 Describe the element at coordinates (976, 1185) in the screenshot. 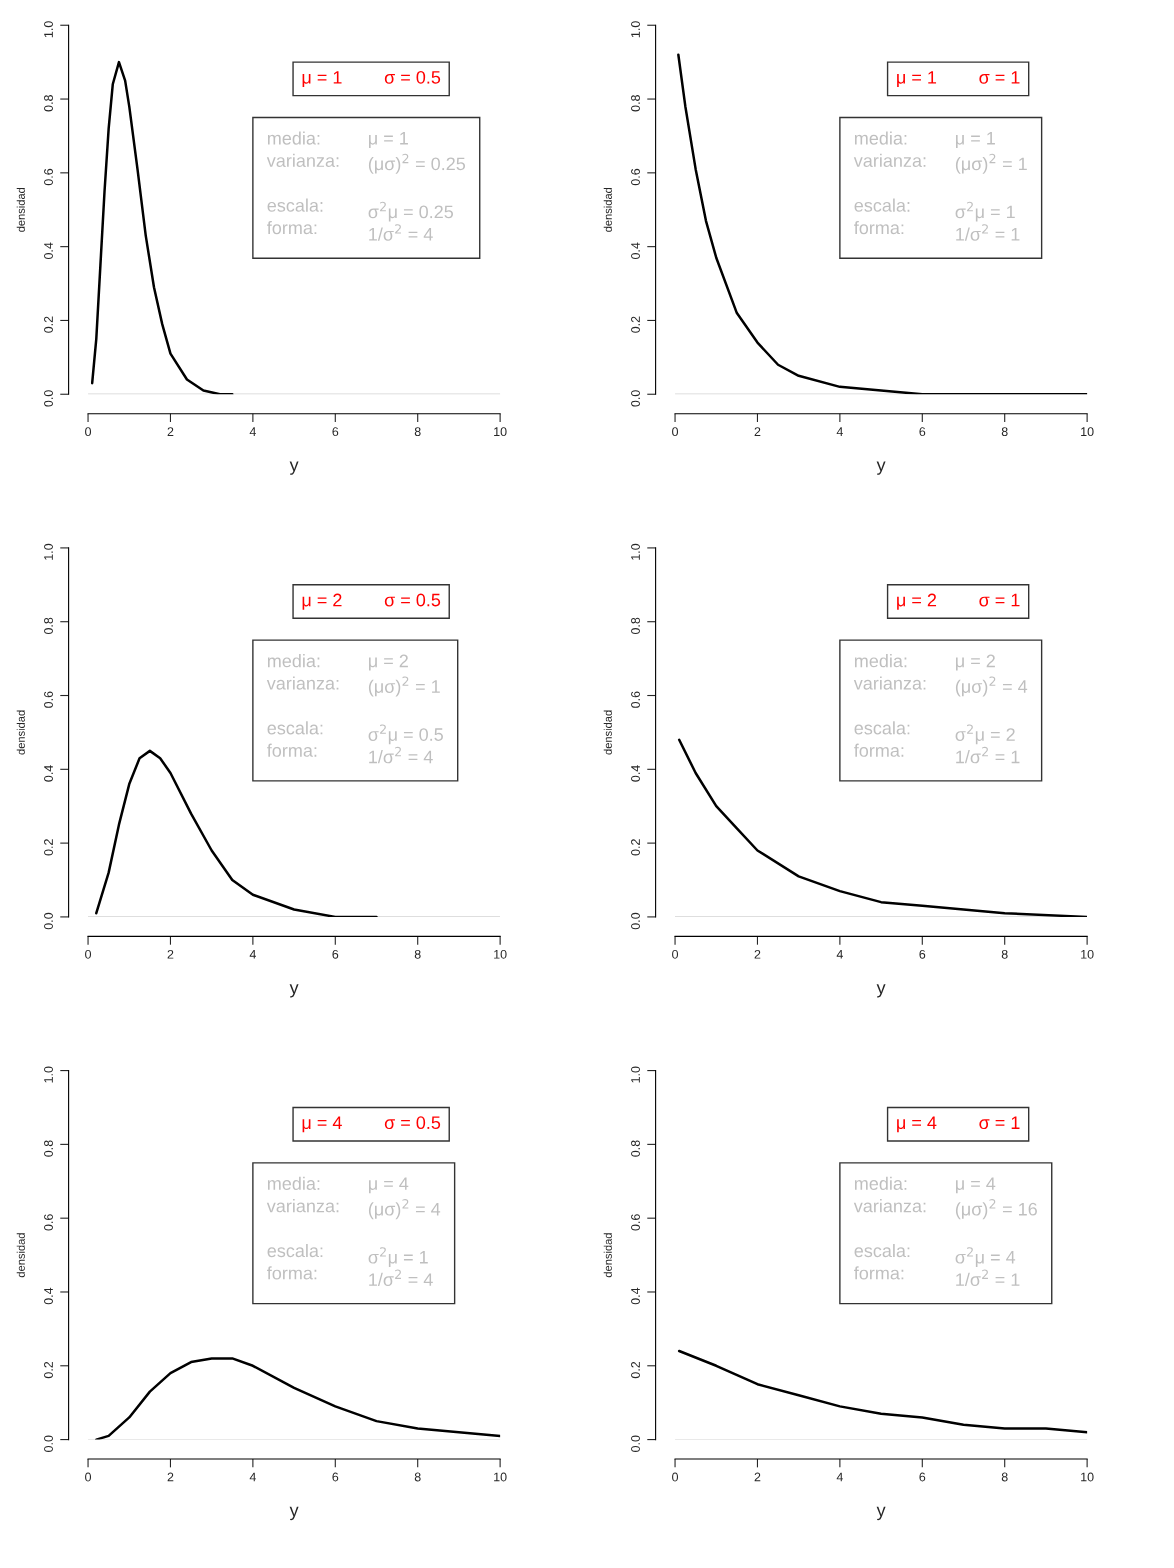

I see `annotation: μ = 4` at that location.